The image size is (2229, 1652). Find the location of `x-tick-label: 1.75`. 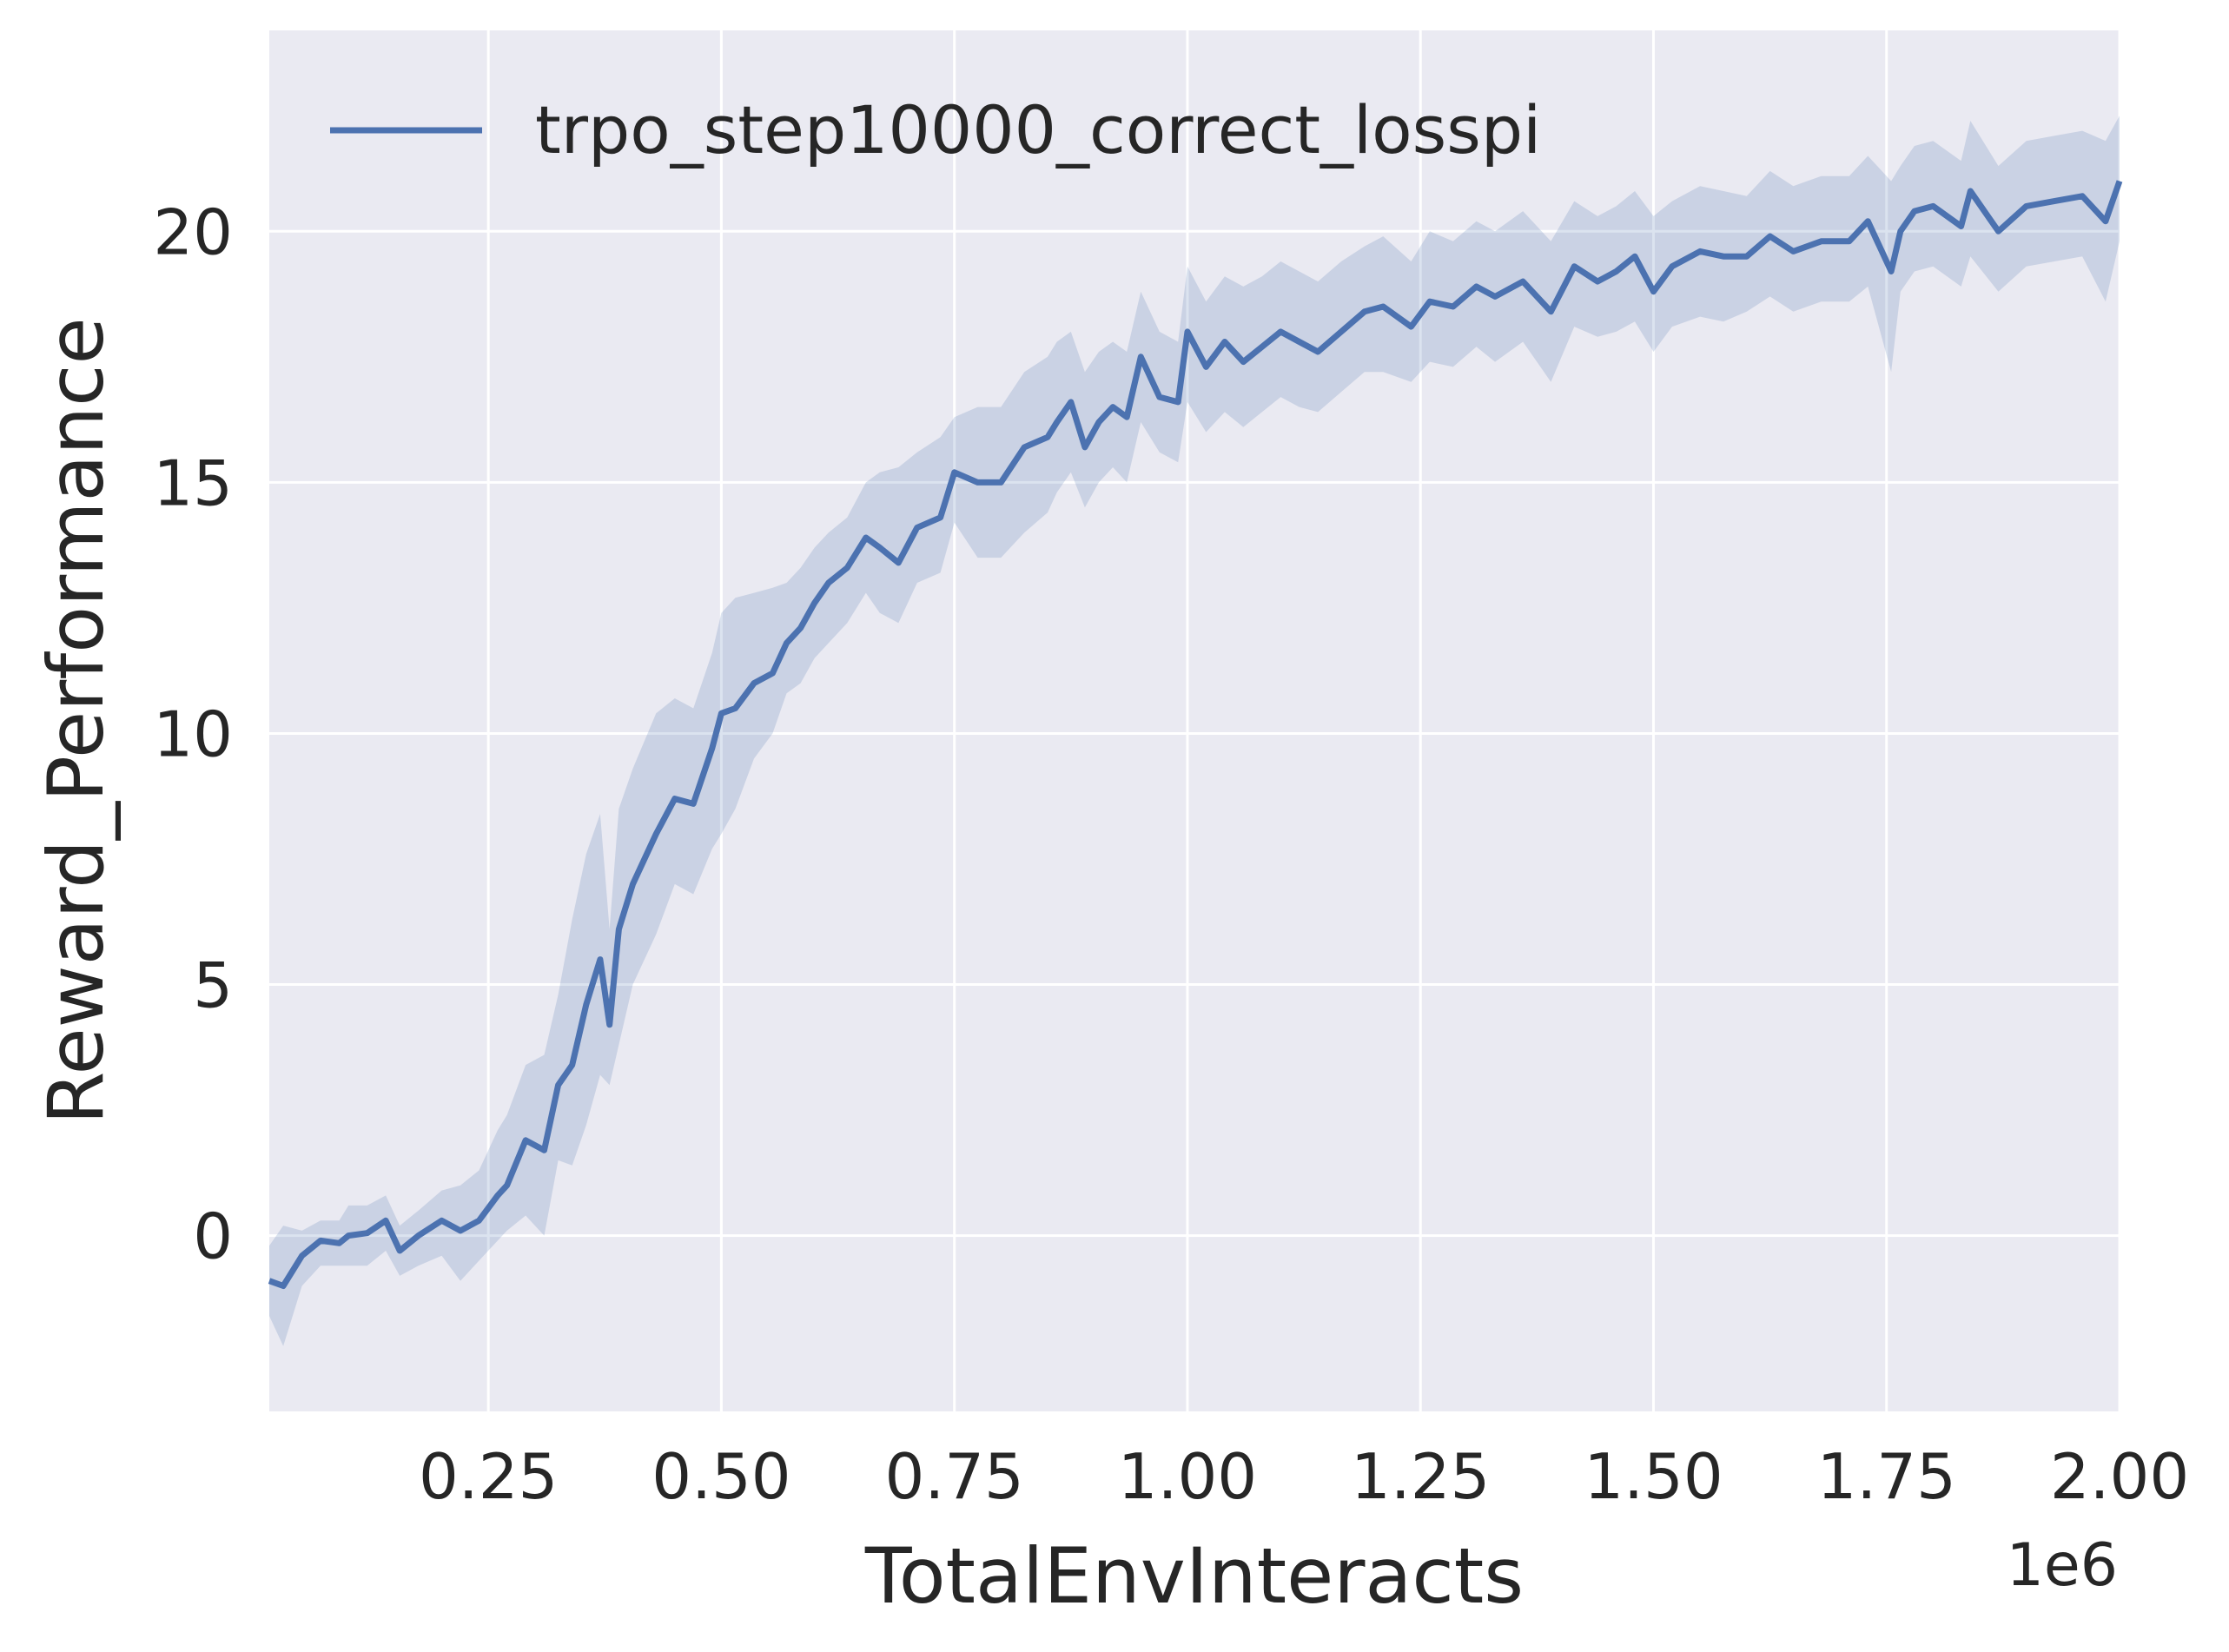

x-tick-label: 1.75 is located at coordinates (1886, 1476).